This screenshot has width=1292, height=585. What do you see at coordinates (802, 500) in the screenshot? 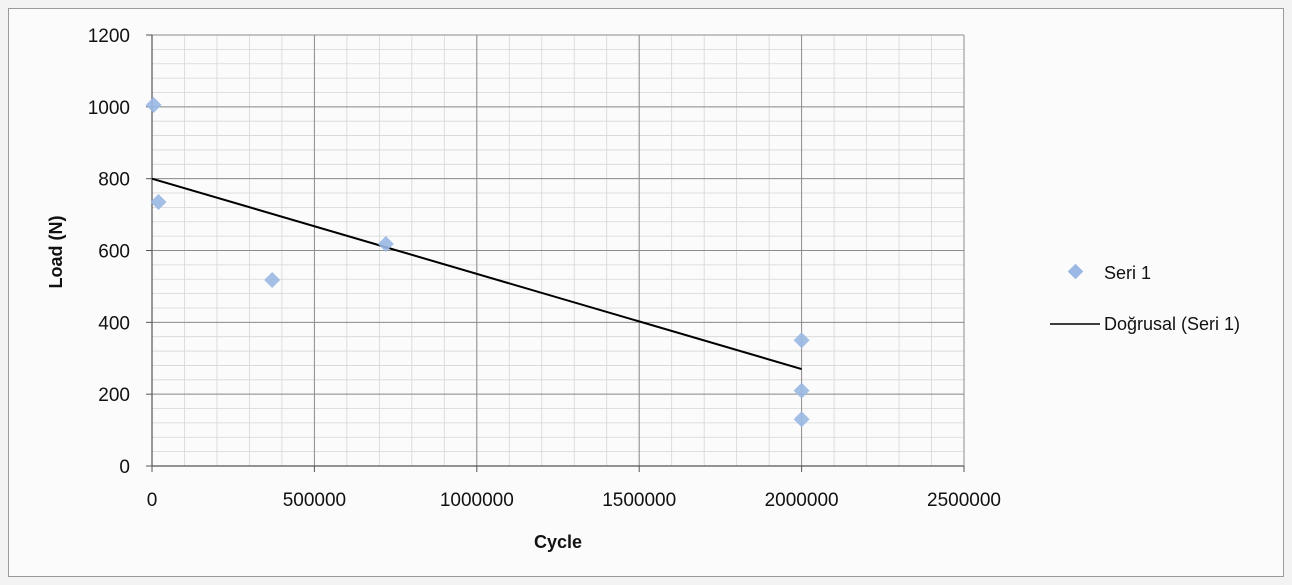
I see `x-tick-label: 2000000` at bounding box center [802, 500].